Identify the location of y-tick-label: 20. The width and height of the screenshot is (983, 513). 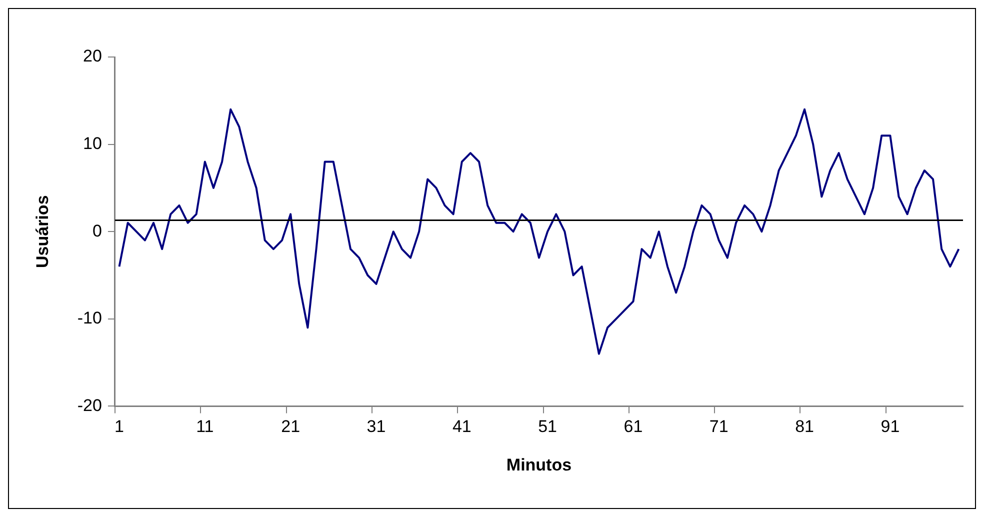
(92, 56).